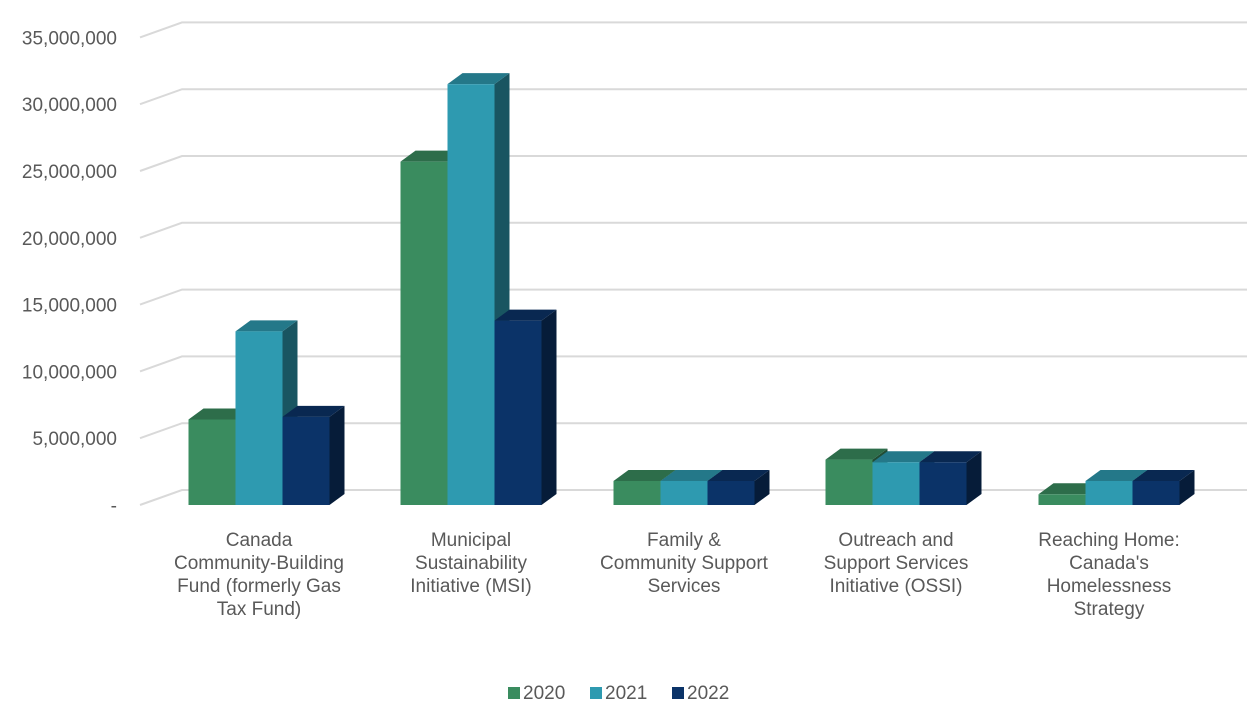  I want to click on y-tick-label: -, so click(114, 506).